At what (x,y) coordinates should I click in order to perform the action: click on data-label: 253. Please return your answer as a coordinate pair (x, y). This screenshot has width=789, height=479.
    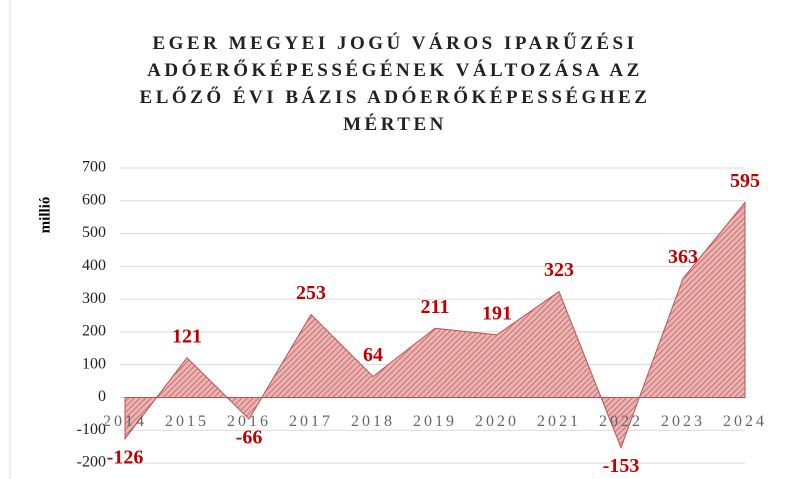
    Looking at the image, I should click on (311, 293).